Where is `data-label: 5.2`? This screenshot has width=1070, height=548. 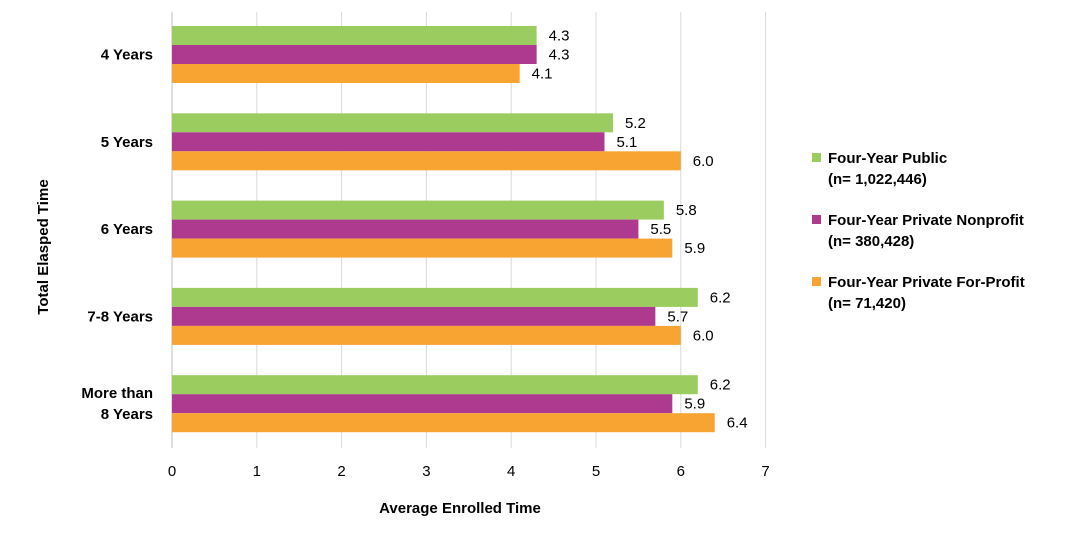
data-label: 5.2 is located at coordinates (635, 123).